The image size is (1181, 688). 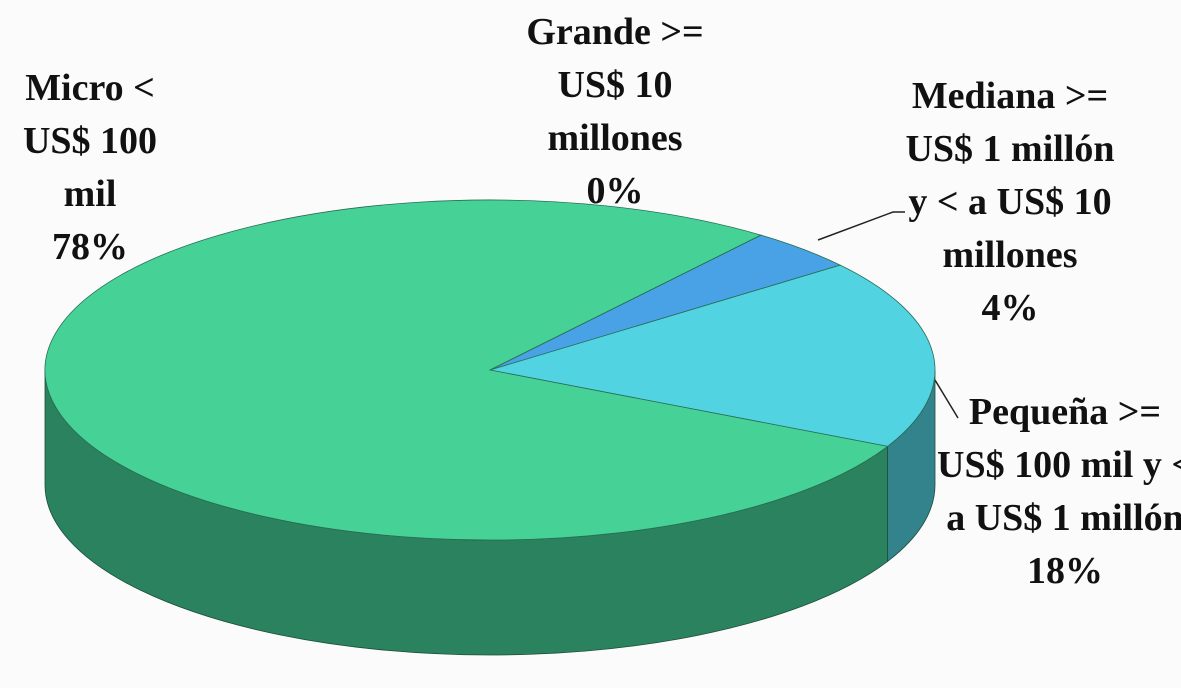 What do you see at coordinates (1010, 308) in the screenshot?
I see `value-label: 4%` at bounding box center [1010, 308].